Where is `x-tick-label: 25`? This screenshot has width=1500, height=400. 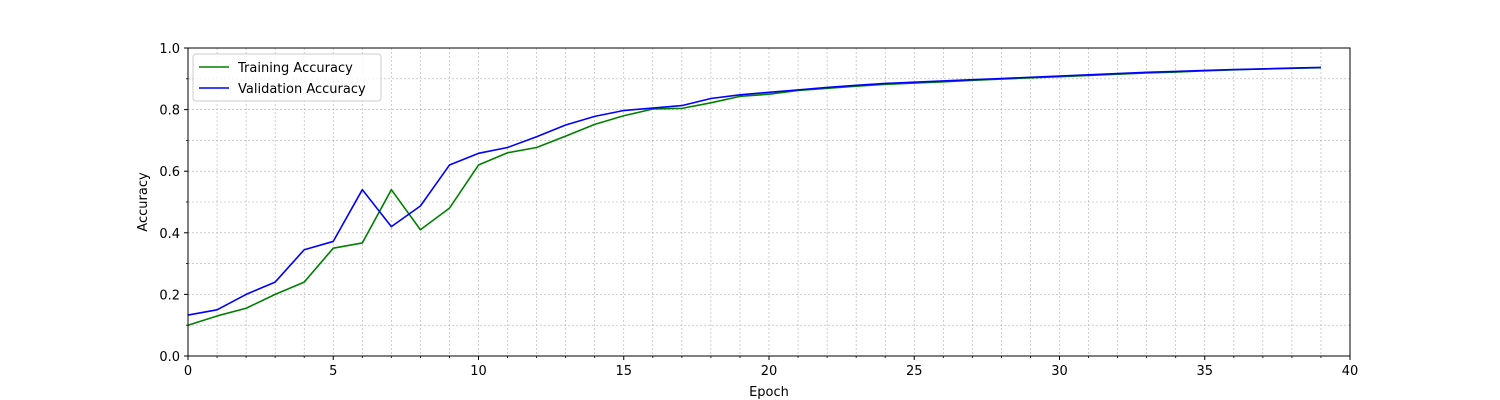
x-tick-label: 25 is located at coordinates (914, 371).